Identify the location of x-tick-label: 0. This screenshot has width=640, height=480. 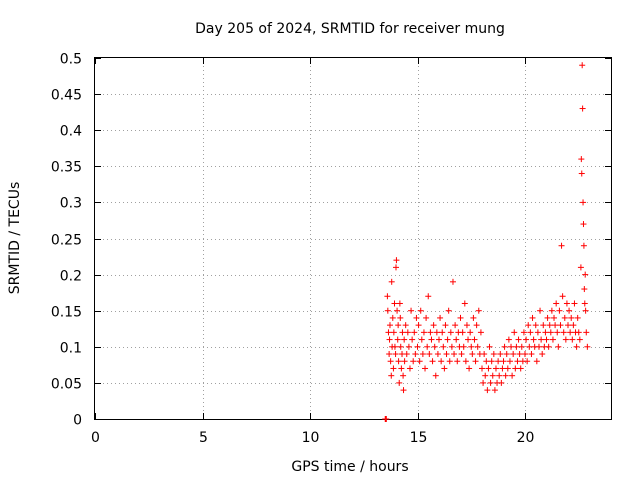
(95, 438).